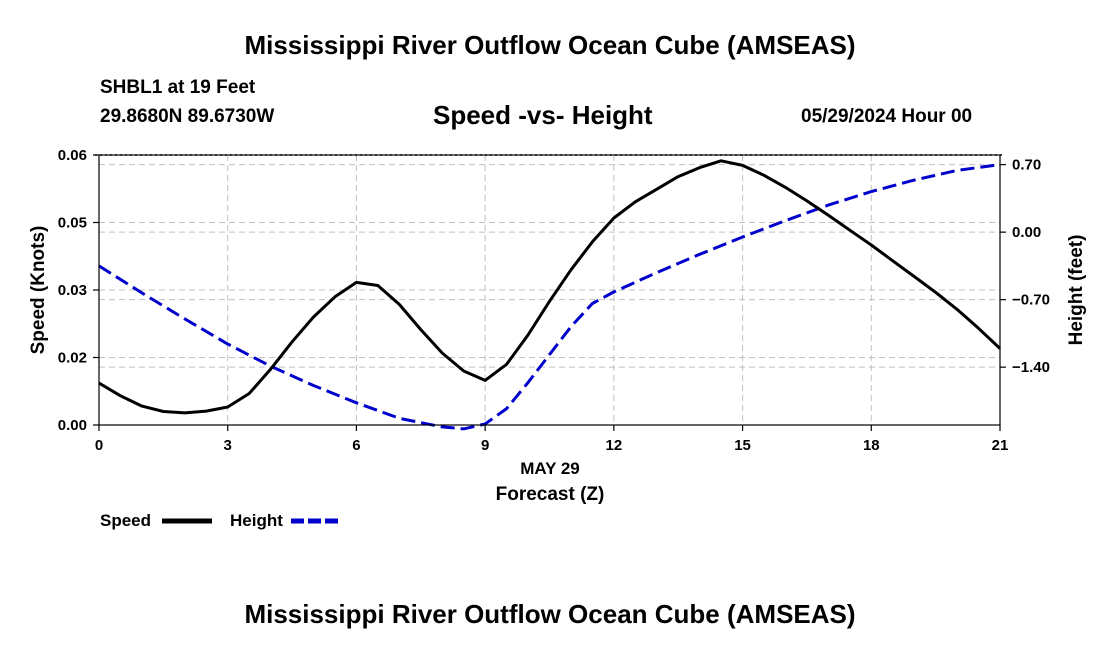 This screenshot has width=1100, height=650. I want to click on y-tick-label: 0.05, so click(72, 223).